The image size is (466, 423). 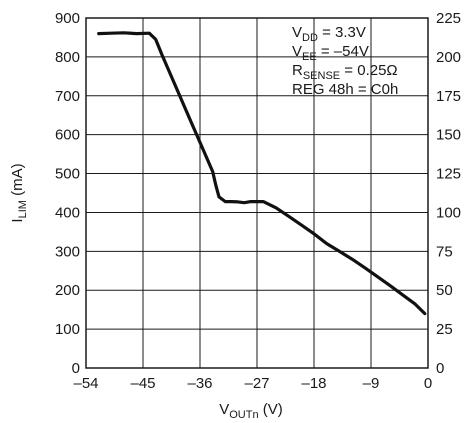 What do you see at coordinates (444, 329) in the screenshot?
I see `y-right-tick-label: 25` at bounding box center [444, 329].